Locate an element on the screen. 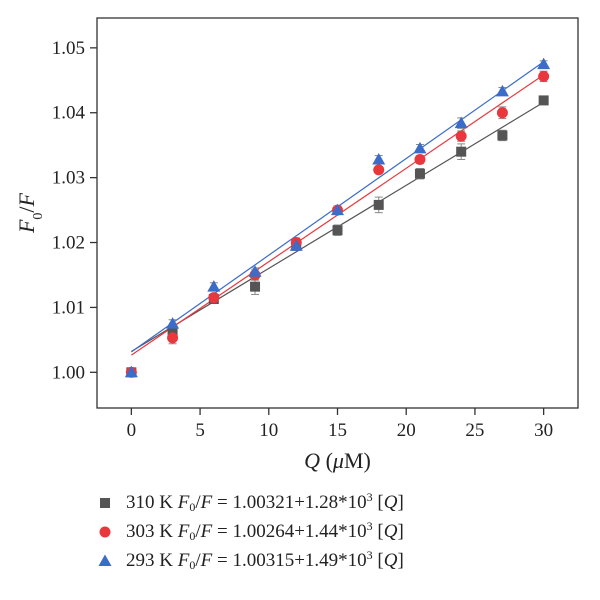 This screenshot has width=600, height=600. x-tick-label: 25 is located at coordinates (474, 430).